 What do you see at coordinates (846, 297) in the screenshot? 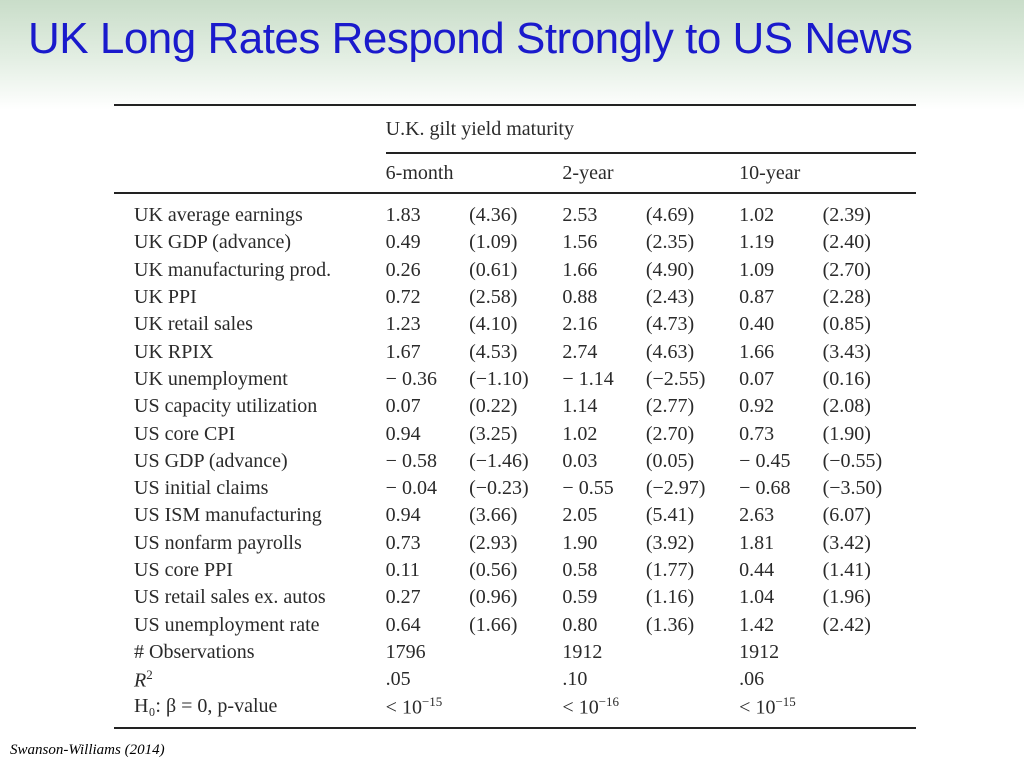
I see `cell-t-10-year: (2.28)` at bounding box center [846, 297].